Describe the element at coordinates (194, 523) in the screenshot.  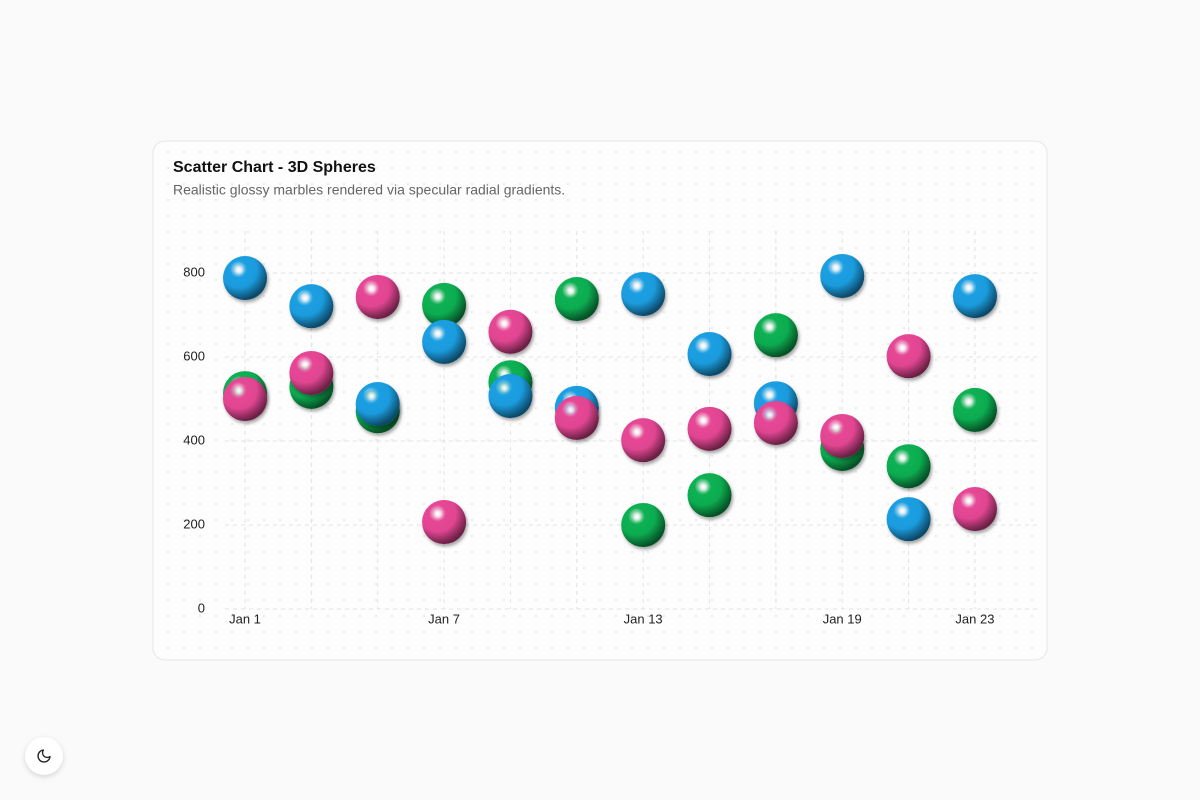
I see `y-tick-label: 200` at that location.